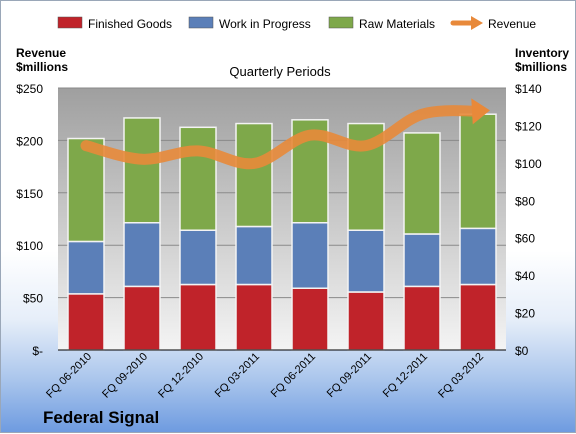  What do you see at coordinates (37, 351) in the screenshot?
I see `left-tick-label: $-` at bounding box center [37, 351].